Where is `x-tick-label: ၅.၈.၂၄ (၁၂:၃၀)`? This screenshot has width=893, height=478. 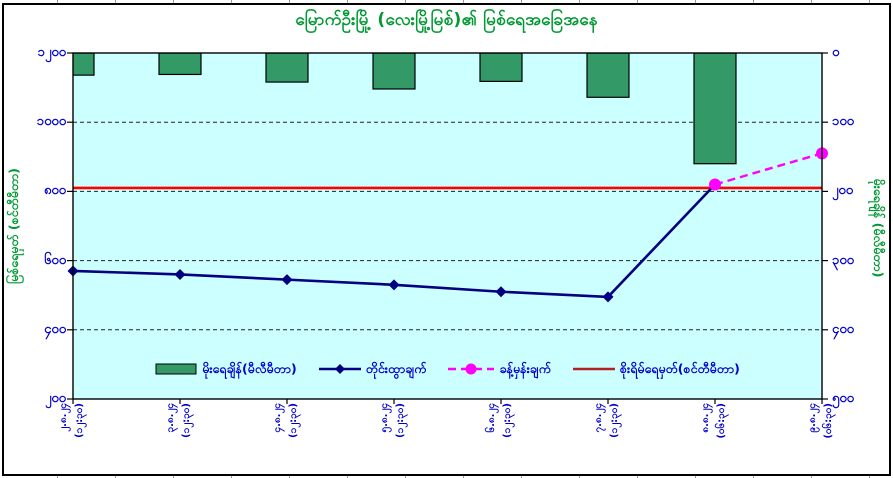 x-tick-label: ၅.၈.၂၄ (၁၂:၃၀) is located at coordinates (392, 420).